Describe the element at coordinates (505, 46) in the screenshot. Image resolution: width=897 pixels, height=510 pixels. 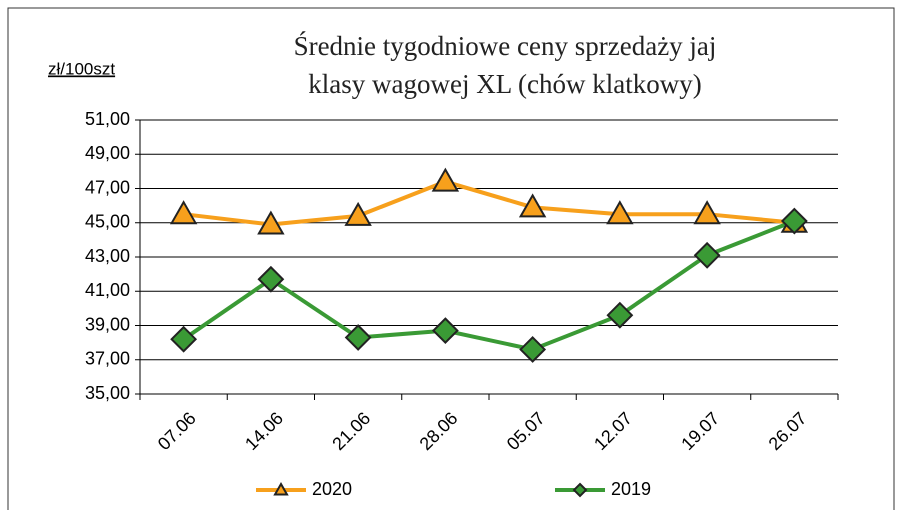
I see `chart-title: Średnie tygodniowe ceny sprzedaży jaj` at that location.